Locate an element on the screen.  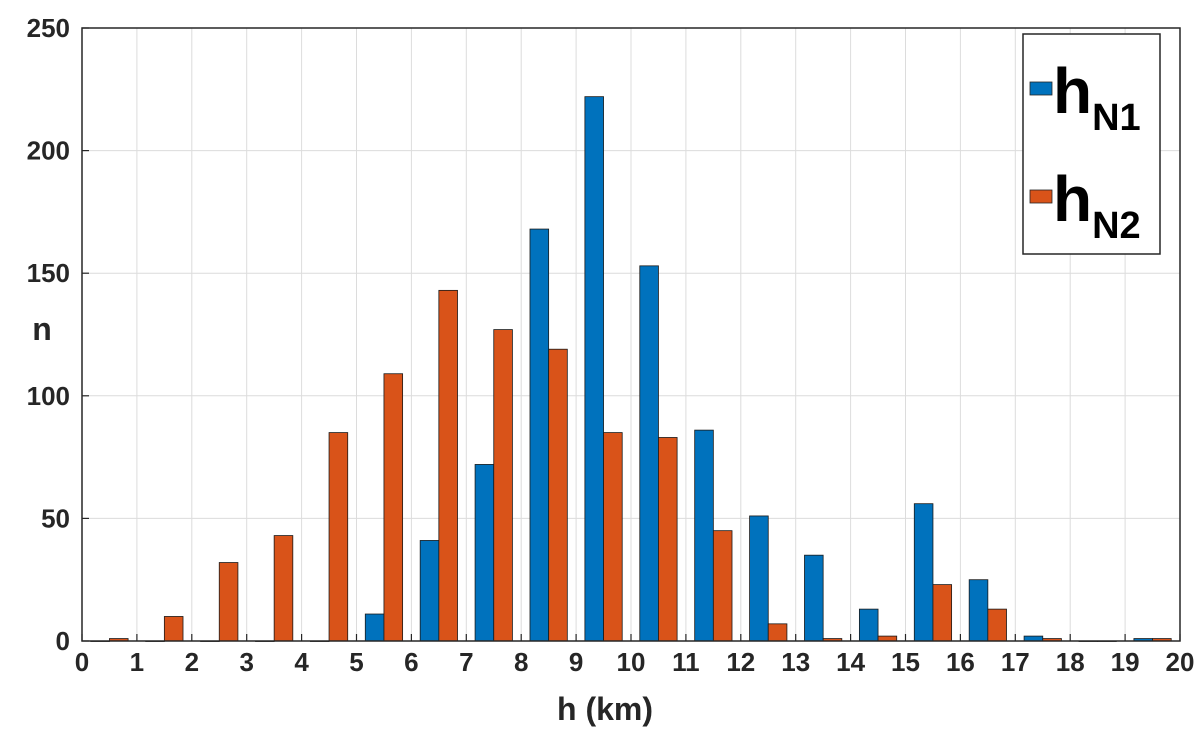
x-tick-label: 15 is located at coordinates (905, 662).